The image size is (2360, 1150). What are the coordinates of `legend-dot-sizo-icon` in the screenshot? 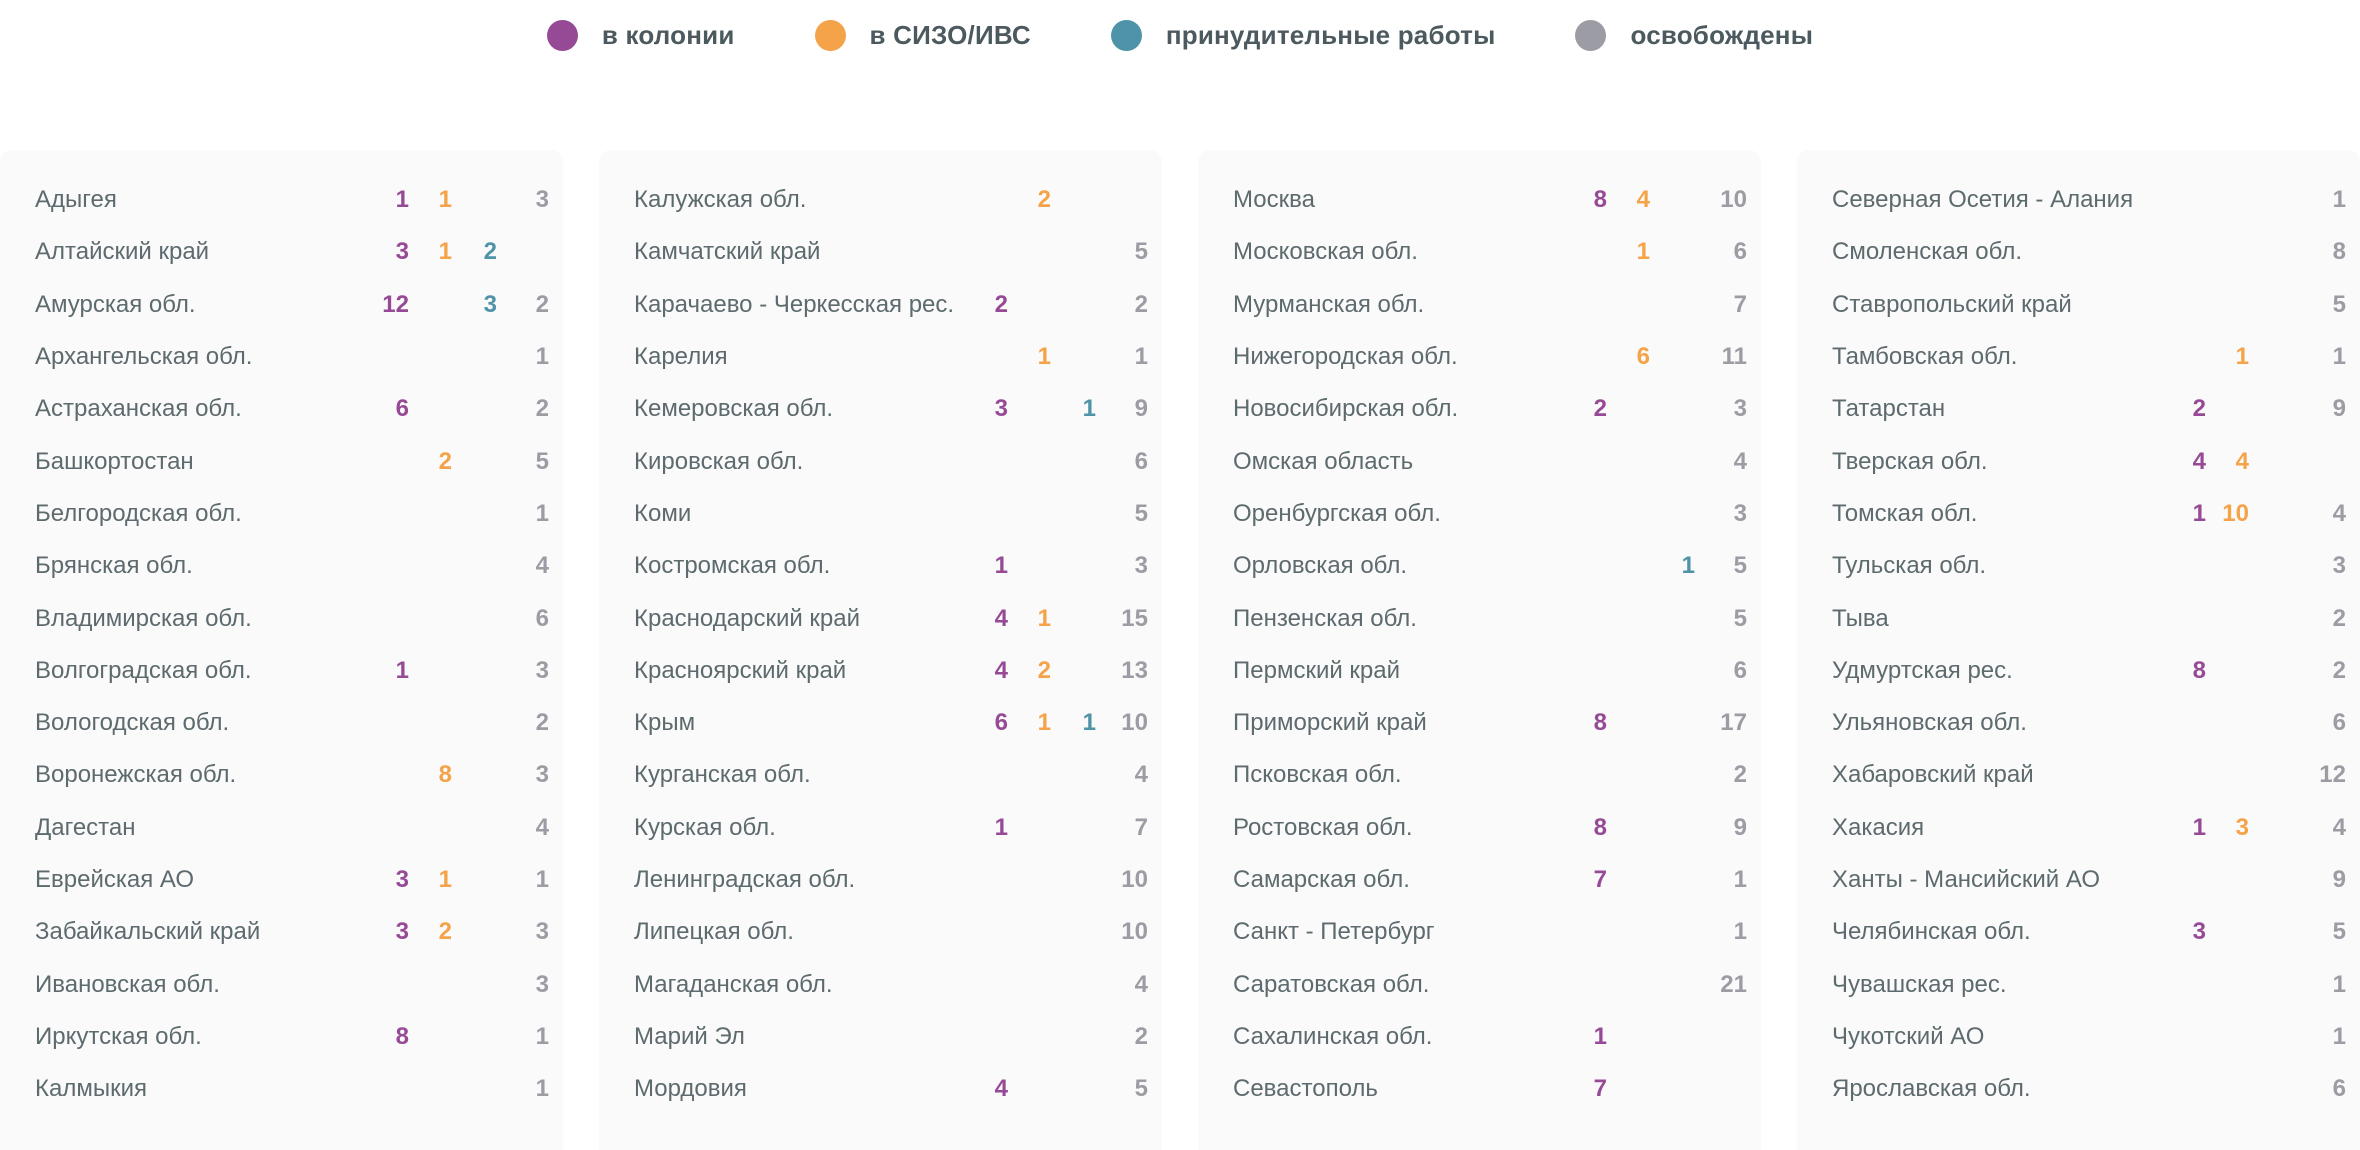 It's located at (830, 35).